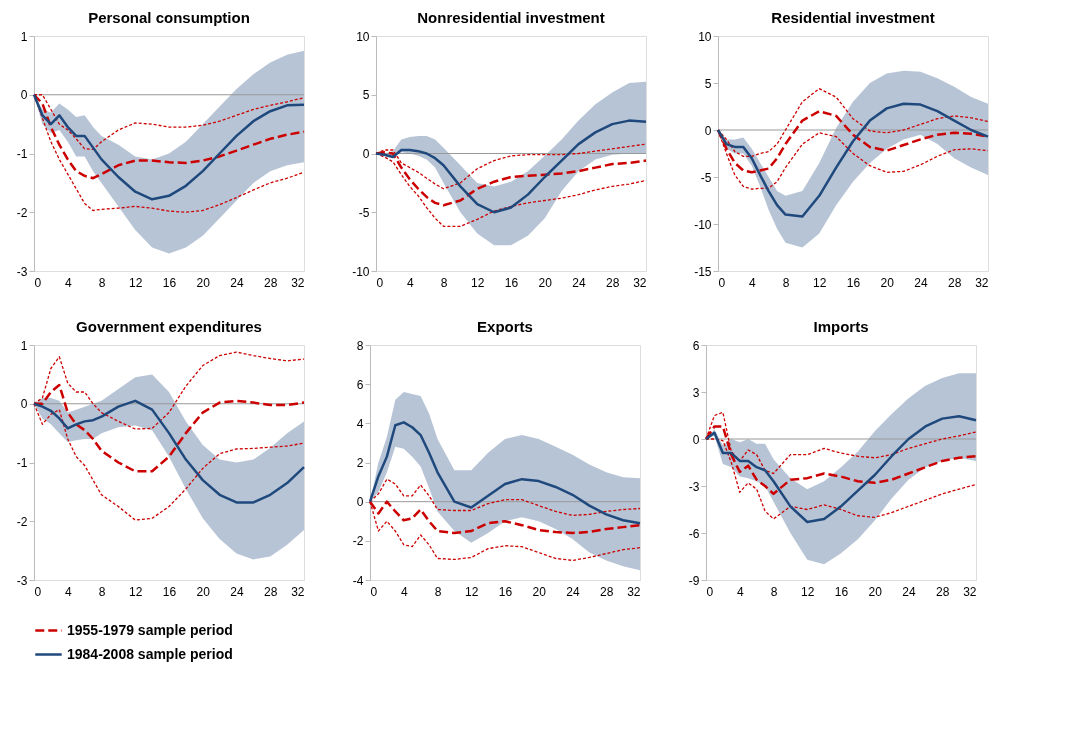 This screenshot has height=756, width=1065. Describe the element at coordinates (150, 653) in the screenshot. I see `legend-label: 1984-2008 sample period` at that location.